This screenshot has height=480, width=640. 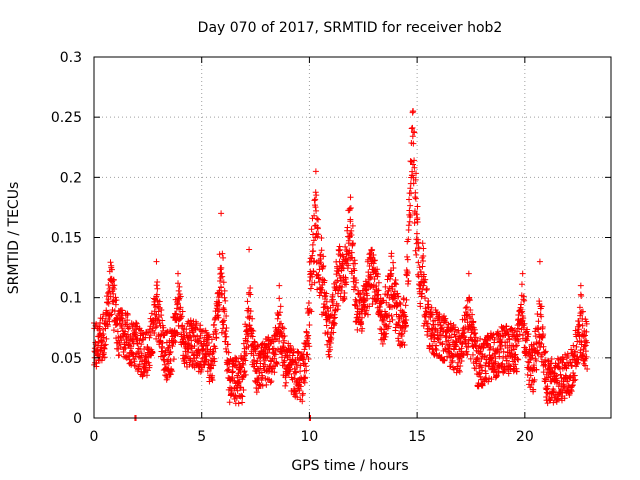 I want to click on y-tick-label: 0.25, so click(x=66, y=118).